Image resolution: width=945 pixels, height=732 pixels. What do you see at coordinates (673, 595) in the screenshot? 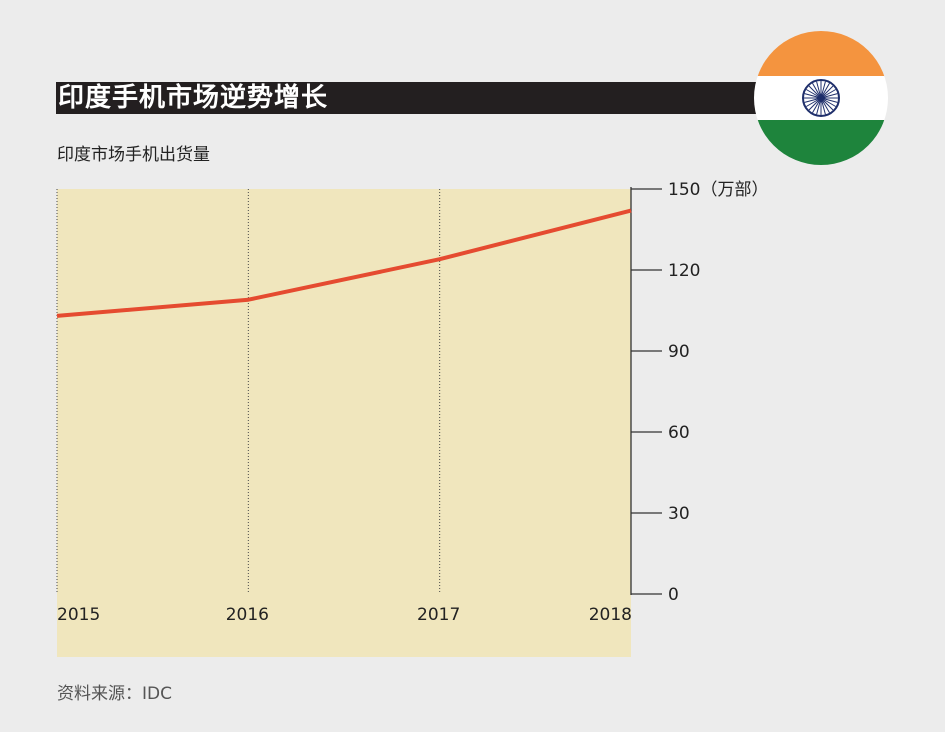
I see `y-tick-label: 0` at bounding box center [673, 595].